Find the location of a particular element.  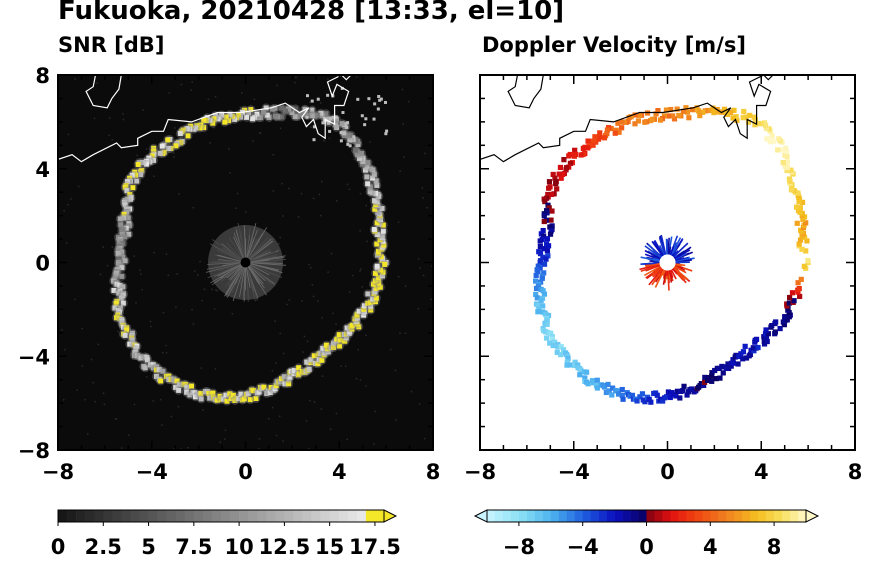

snr-colorbar-tick-label: 5 is located at coordinates (148, 547).